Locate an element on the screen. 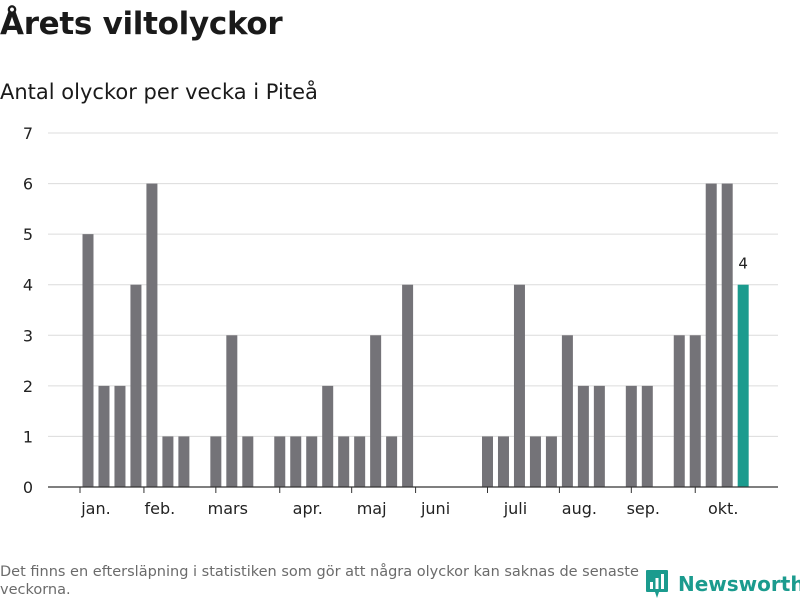 This screenshot has width=800, height=600. x-tick-label: okt. is located at coordinates (723, 508).